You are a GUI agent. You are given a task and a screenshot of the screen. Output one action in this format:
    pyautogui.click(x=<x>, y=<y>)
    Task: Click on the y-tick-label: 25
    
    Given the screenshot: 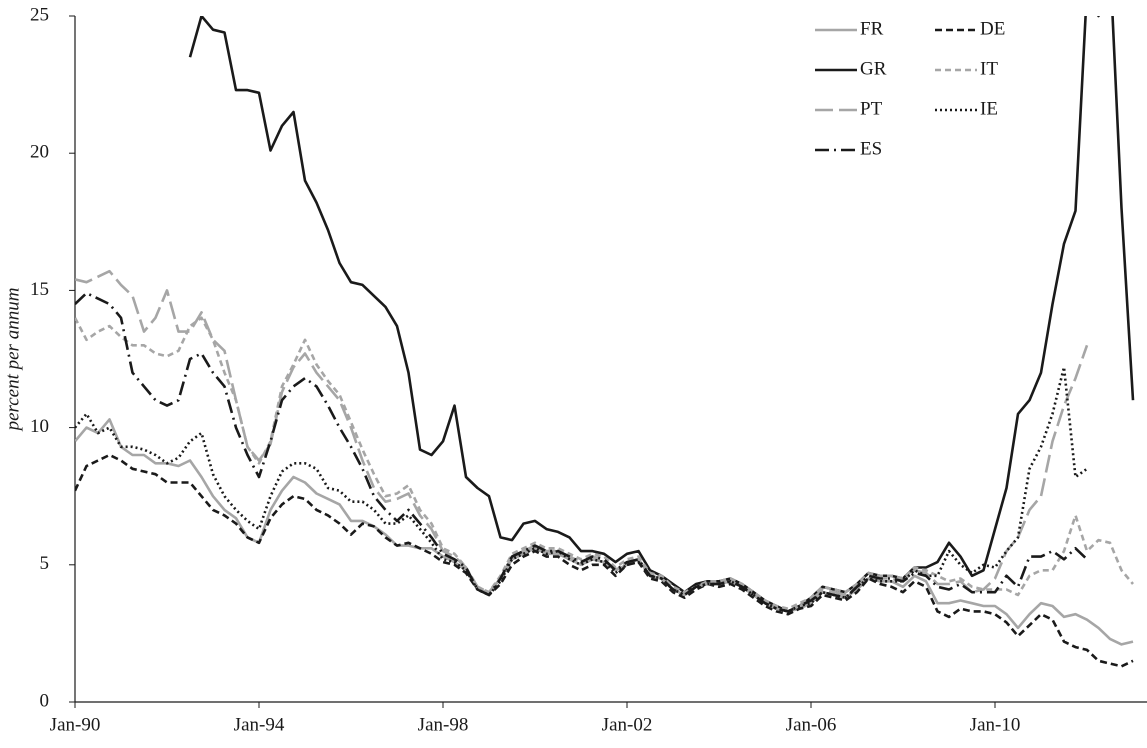 What is the action you would take?
    pyautogui.click(x=39, y=14)
    